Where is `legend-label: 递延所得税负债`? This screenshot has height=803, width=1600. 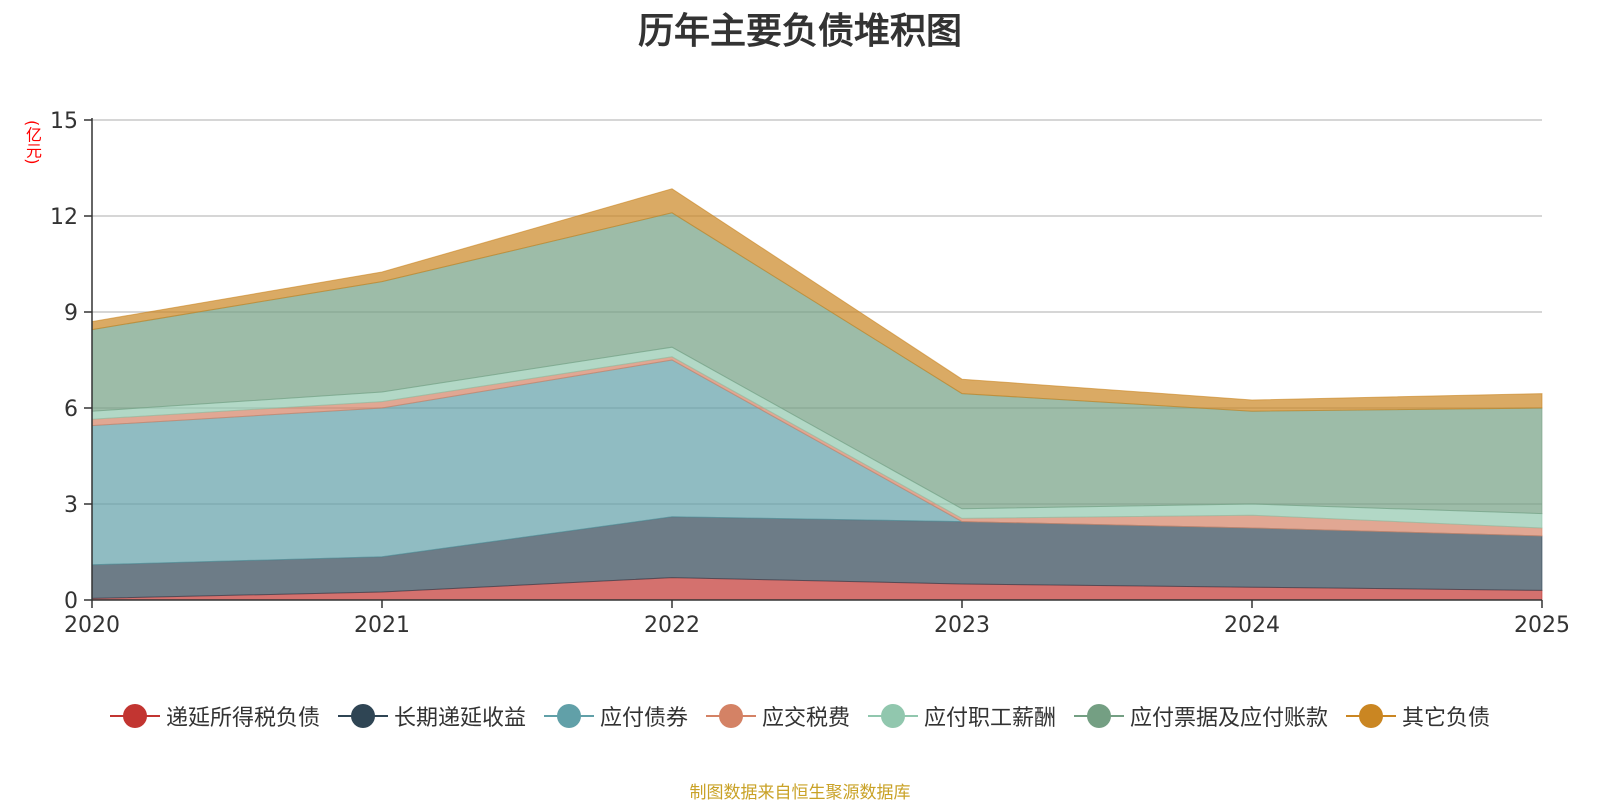
legend-label: 递延所得税负债 is located at coordinates (242, 718).